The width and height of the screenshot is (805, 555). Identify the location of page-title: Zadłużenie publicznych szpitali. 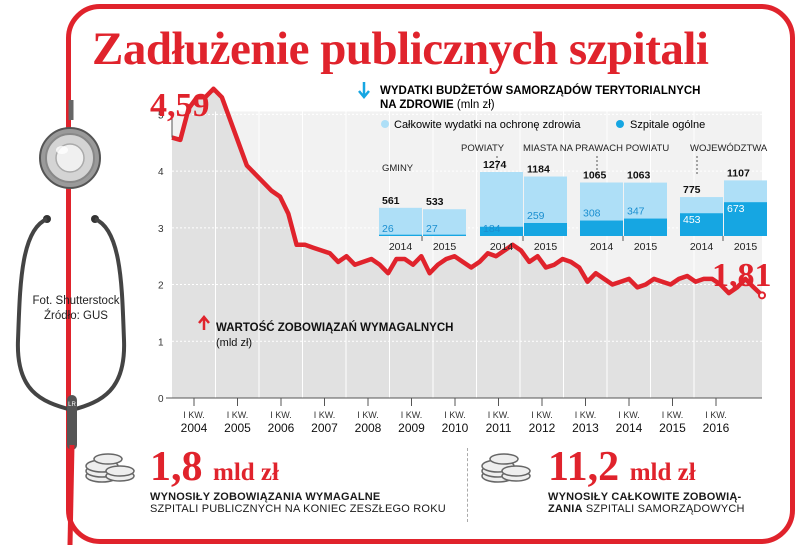
(400, 49).